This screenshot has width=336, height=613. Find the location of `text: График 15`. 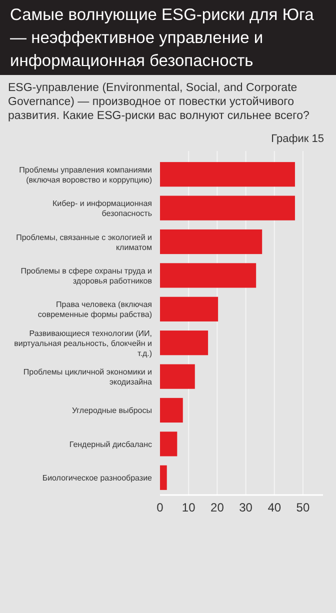

text: График 15 is located at coordinates (297, 138).